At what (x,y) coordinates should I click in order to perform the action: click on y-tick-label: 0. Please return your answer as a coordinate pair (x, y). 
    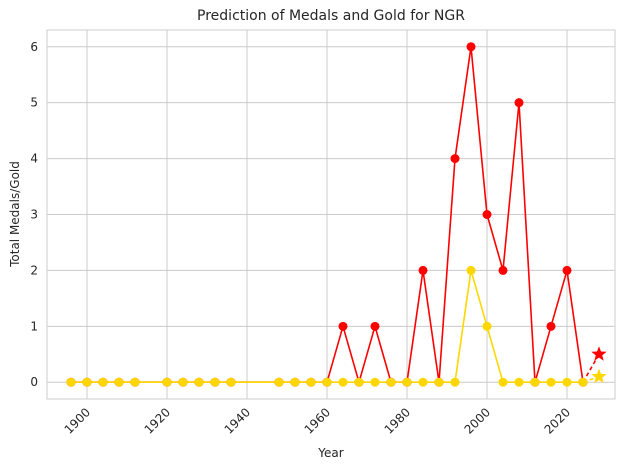
    Looking at the image, I should click on (34, 382).